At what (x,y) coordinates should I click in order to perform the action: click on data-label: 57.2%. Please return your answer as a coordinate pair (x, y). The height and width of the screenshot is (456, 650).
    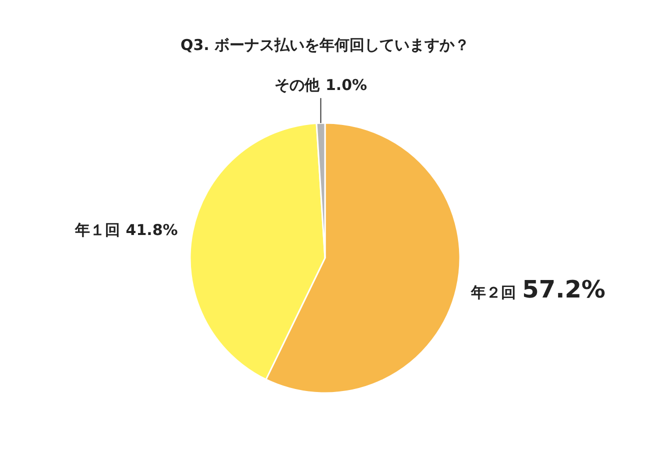
    Looking at the image, I should click on (564, 290).